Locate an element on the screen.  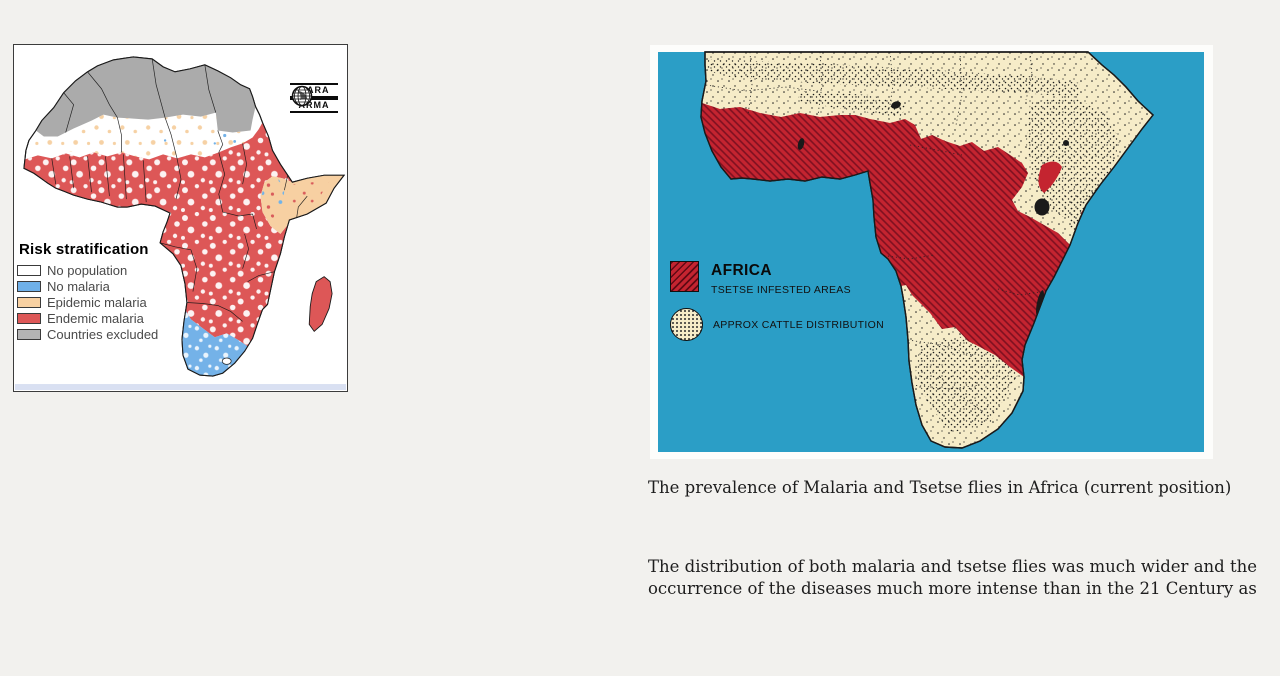
legend-item-tsetse: AFRICA TSETSE INFESTED AREAS is located at coordinates (777, 278).